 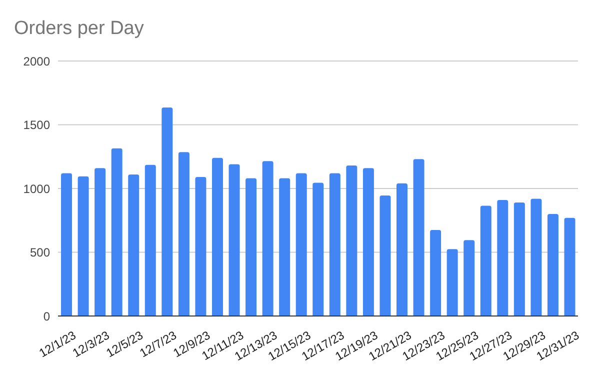 What do you see at coordinates (36, 189) in the screenshot?
I see `y-tick-label: 1000` at bounding box center [36, 189].